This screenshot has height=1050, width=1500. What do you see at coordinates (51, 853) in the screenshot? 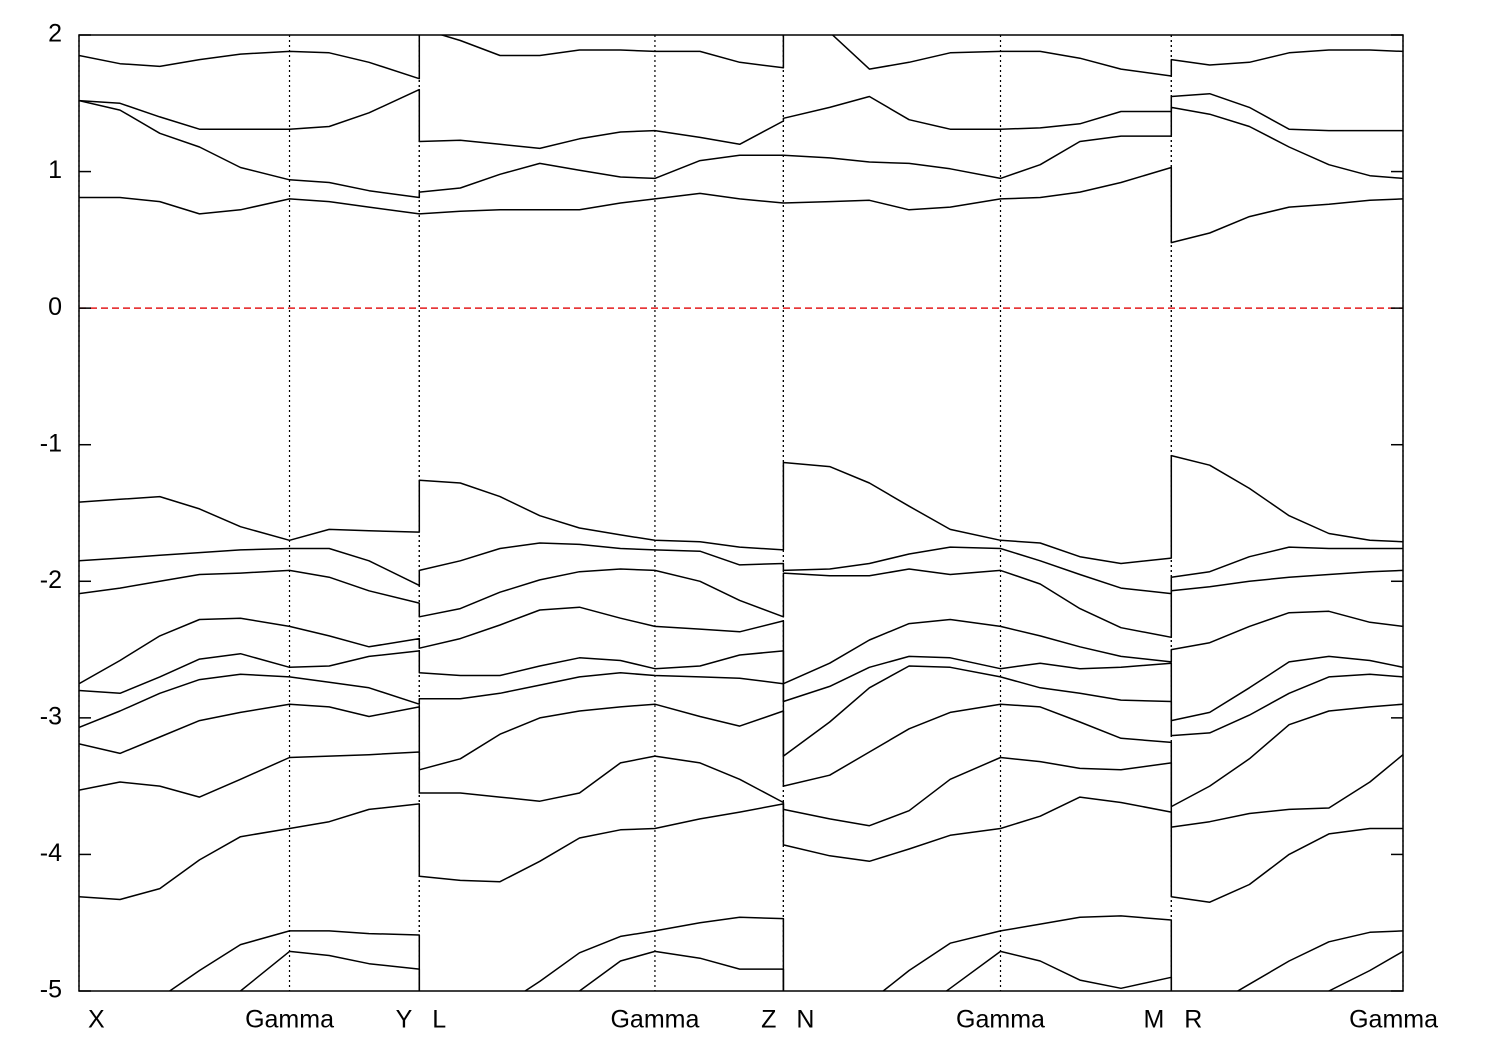
I see `y-tick-label: -4` at bounding box center [51, 853].